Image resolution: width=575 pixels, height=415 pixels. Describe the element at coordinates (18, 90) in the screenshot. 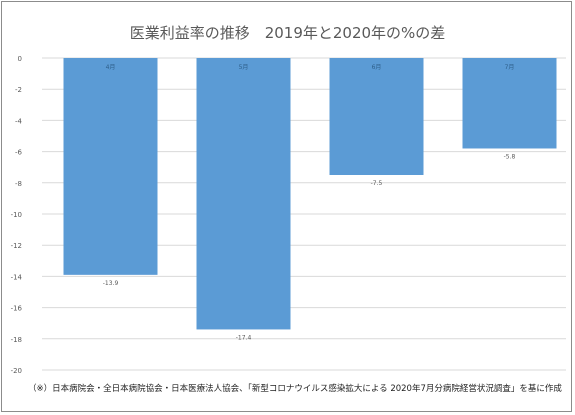

I see `y-tick-label: -2` at that location.